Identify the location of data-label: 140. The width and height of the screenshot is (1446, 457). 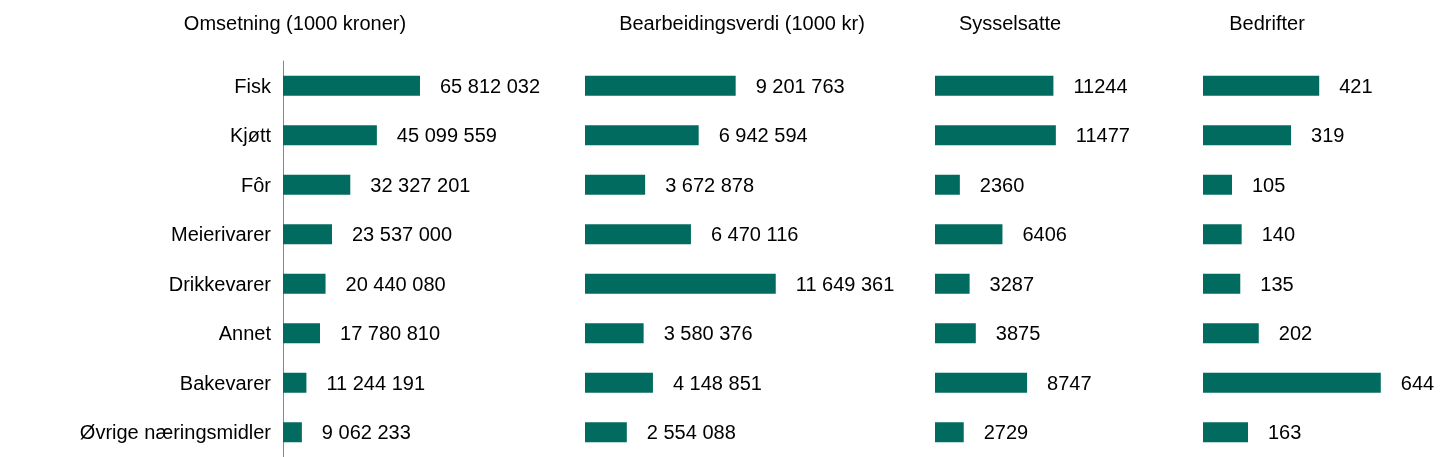
(1278, 234).